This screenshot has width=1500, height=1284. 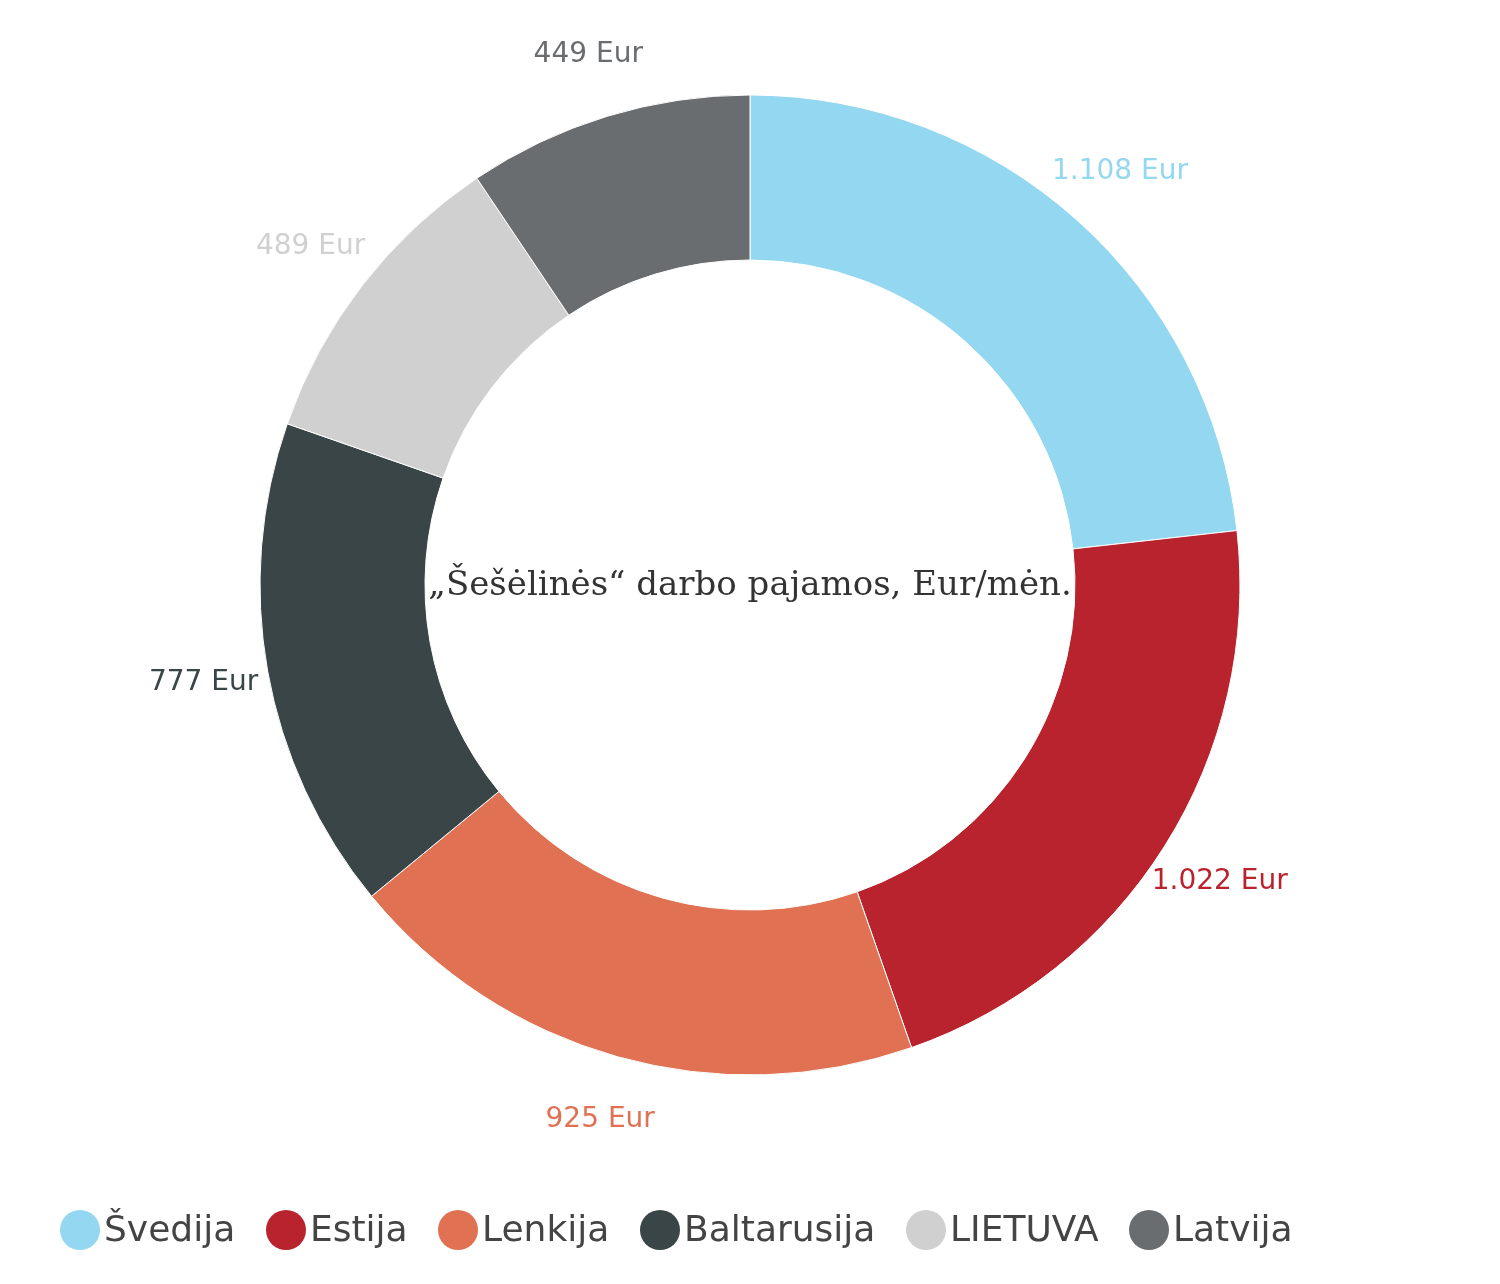 I want to click on legend-label: LIETUVA, so click(x=1025, y=1228).